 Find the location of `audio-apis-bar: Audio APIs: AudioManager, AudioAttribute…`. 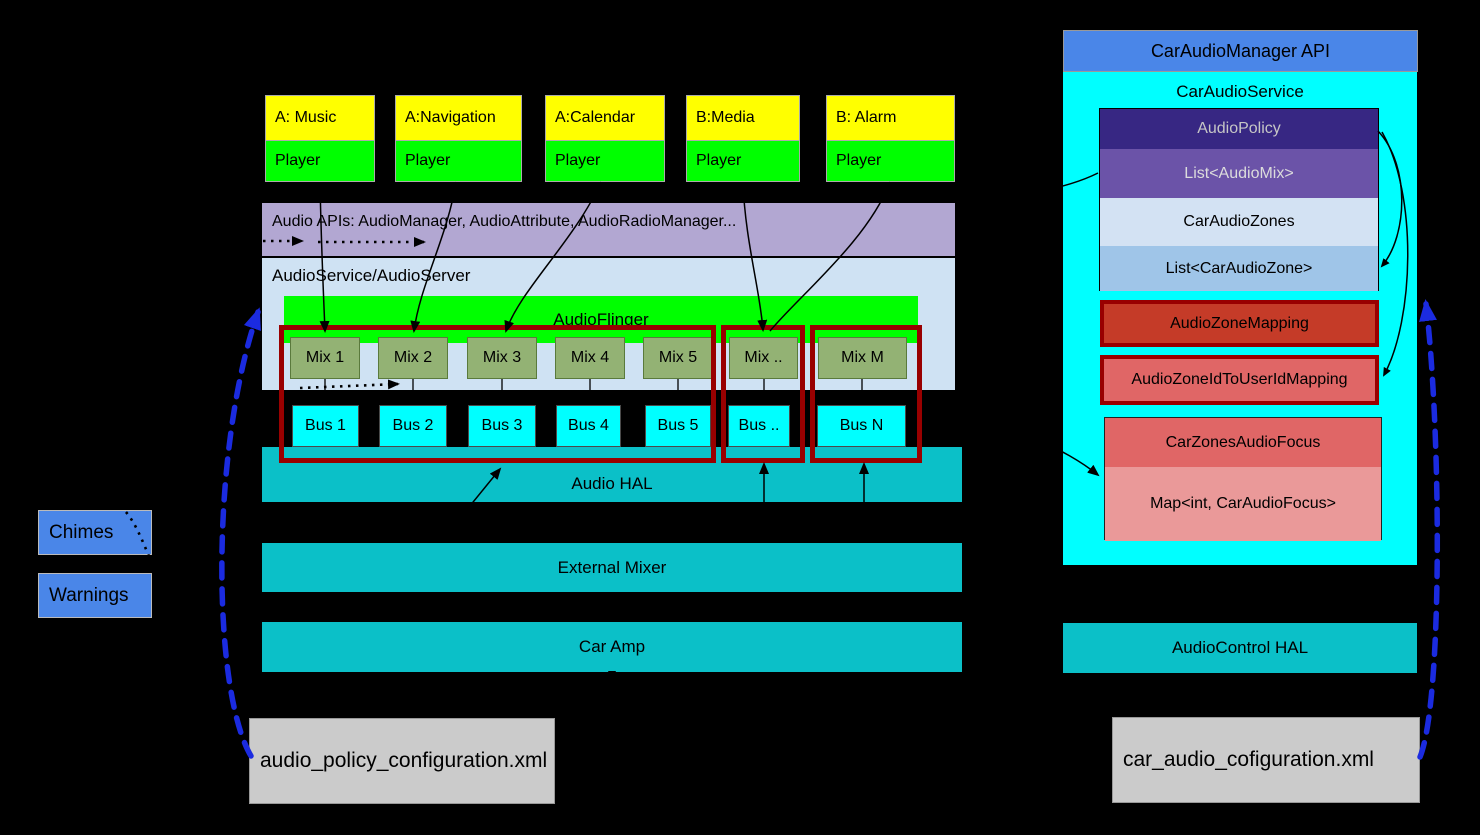

audio-apis-bar: Audio APIs: AudioManager, AudioAttribute… is located at coordinates (608, 229).